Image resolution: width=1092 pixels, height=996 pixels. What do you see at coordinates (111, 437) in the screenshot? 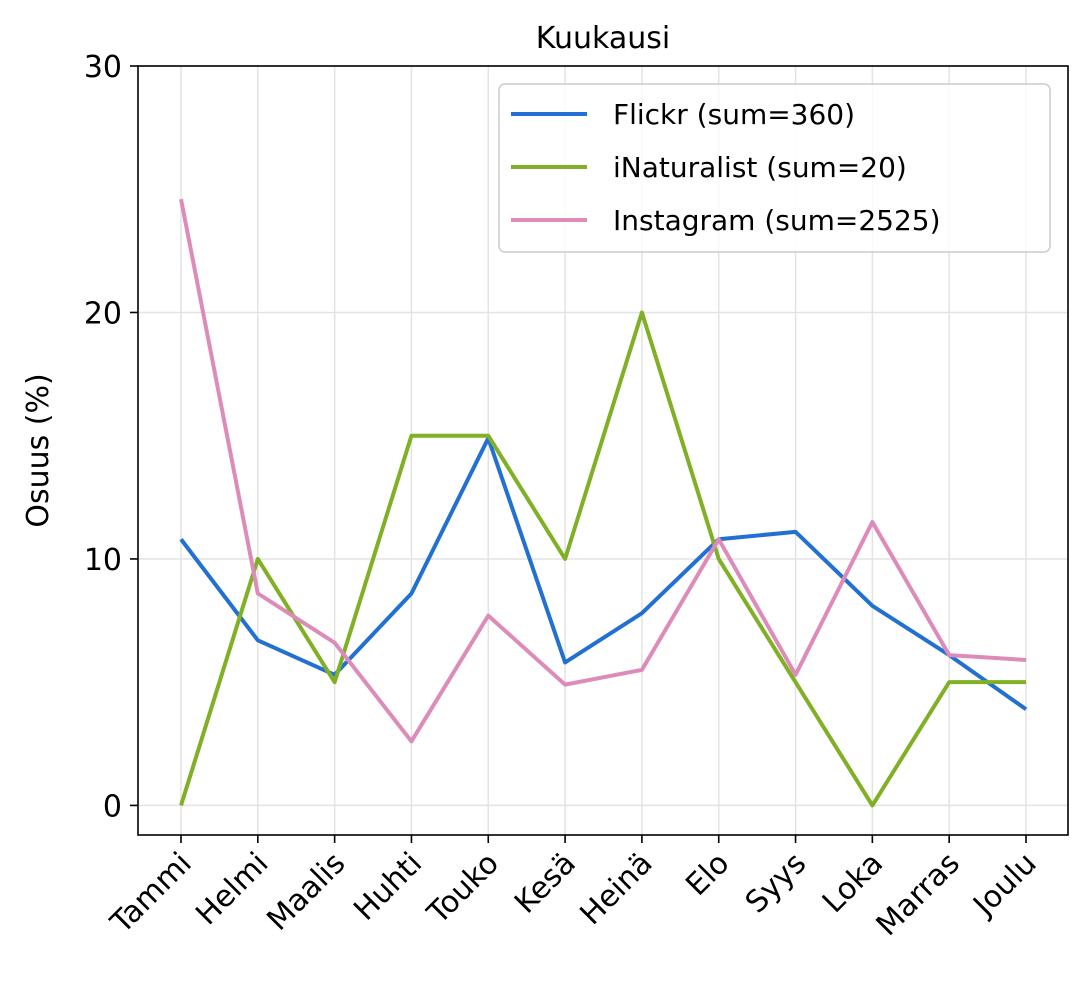
I see `y-axis: 0 10 20 30` at bounding box center [111, 437].